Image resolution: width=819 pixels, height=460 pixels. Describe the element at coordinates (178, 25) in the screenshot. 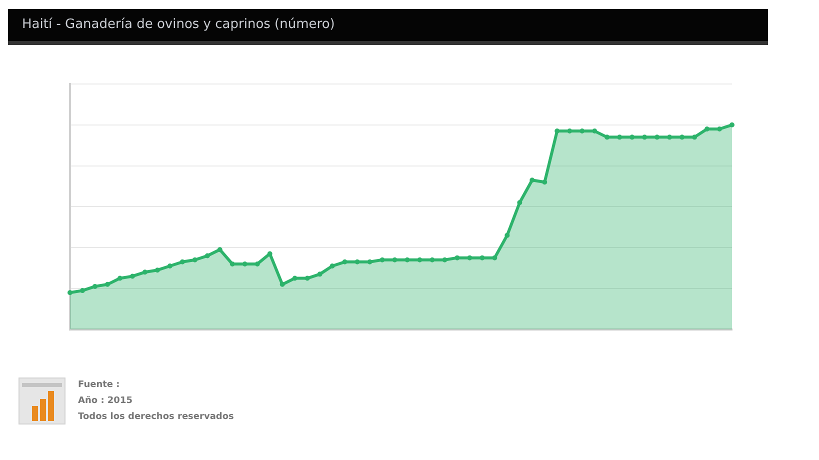

I see `chart-title: Haití - Ganadería de ovinos y caprinos (número)` at that location.